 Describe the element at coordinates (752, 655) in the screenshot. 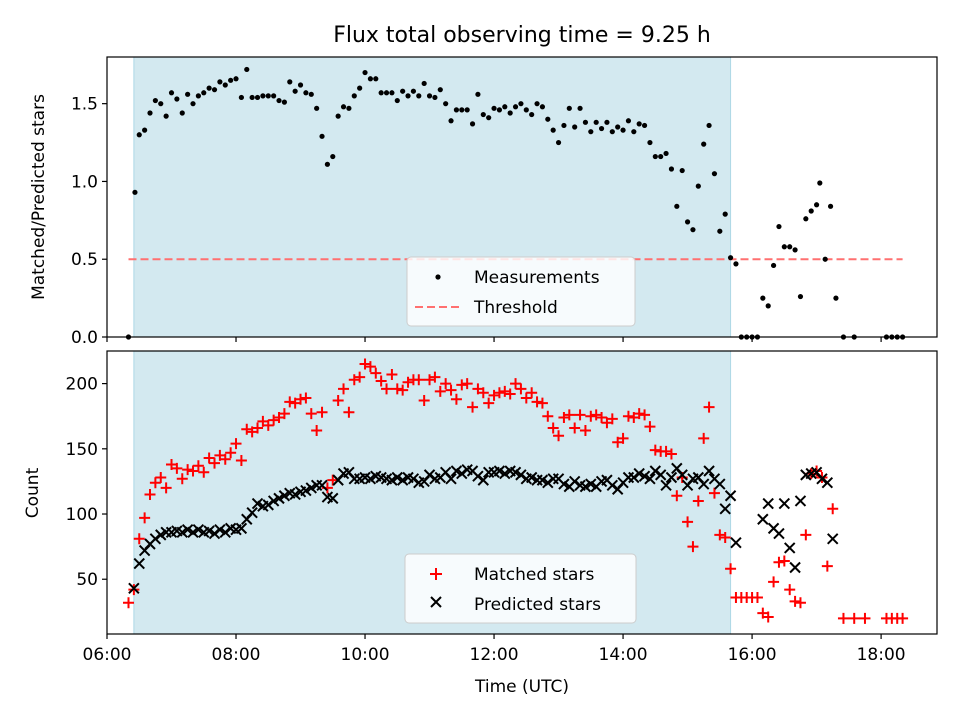

I see `x-tick-label: 16:00` at that location.